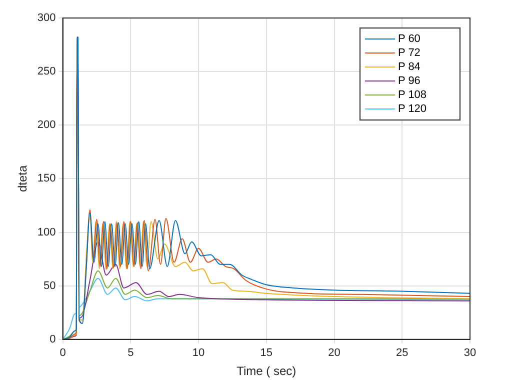 The width and height of the screenshot is (510, 383). I want to click on x-tick-label: 15, so click(266, 353).